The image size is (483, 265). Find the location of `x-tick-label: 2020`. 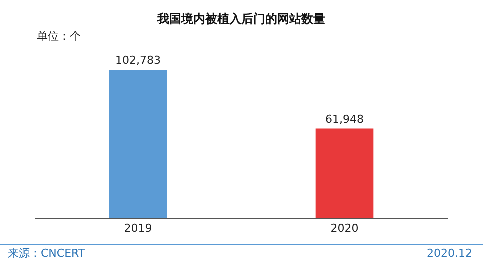

x-tick-label: 2020 is located at coordinates (344, 229).